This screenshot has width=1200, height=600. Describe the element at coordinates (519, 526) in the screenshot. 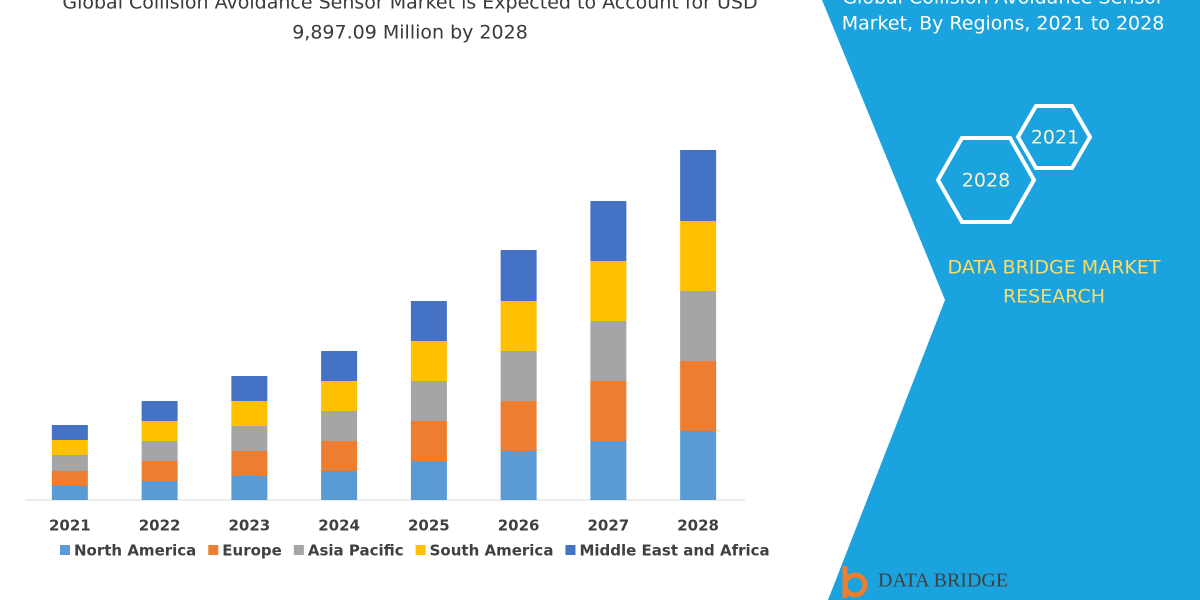

I see `x-tick-label: 2026` at that location.